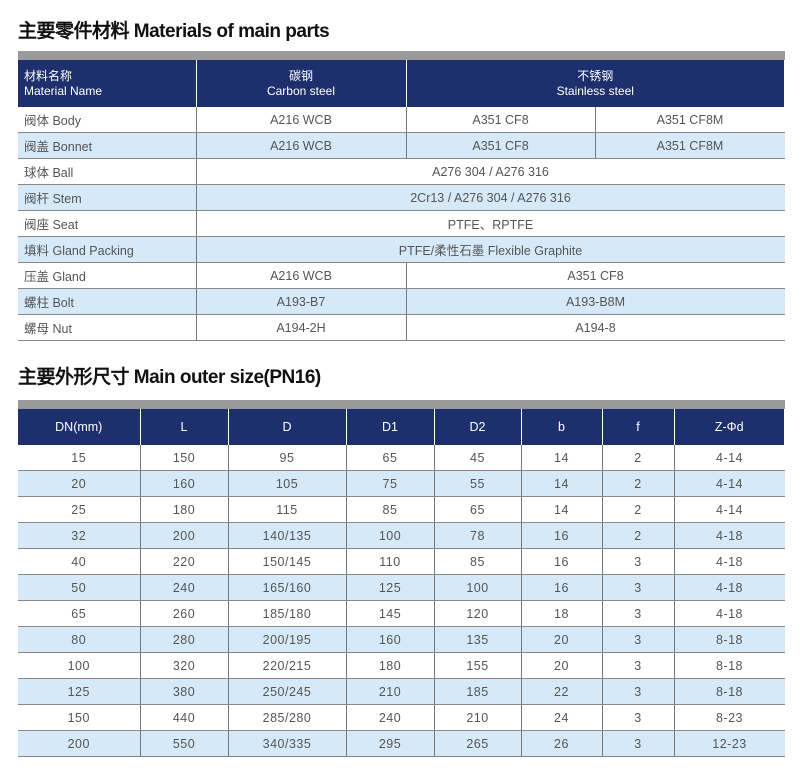 The width and height of the screenshot is (806, 773). What do you see at coordinates (286, 587) in the screenshot?
I see `size-cell: 165/160` at bounding box center [286, 587].